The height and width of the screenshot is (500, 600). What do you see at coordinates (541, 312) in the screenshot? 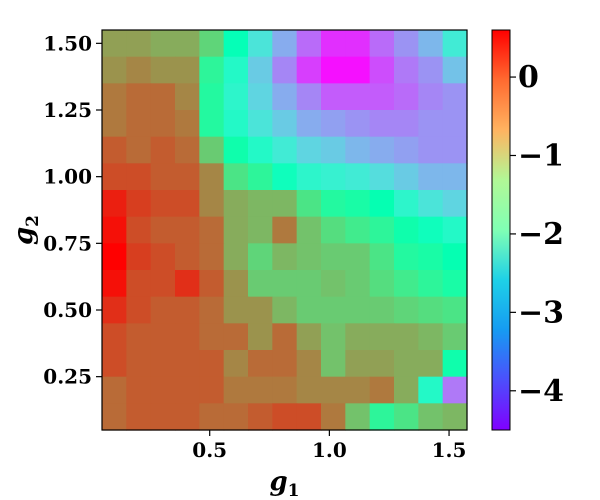
I see `colorbar-tick-label: −3` at bounding box center [541, 312].